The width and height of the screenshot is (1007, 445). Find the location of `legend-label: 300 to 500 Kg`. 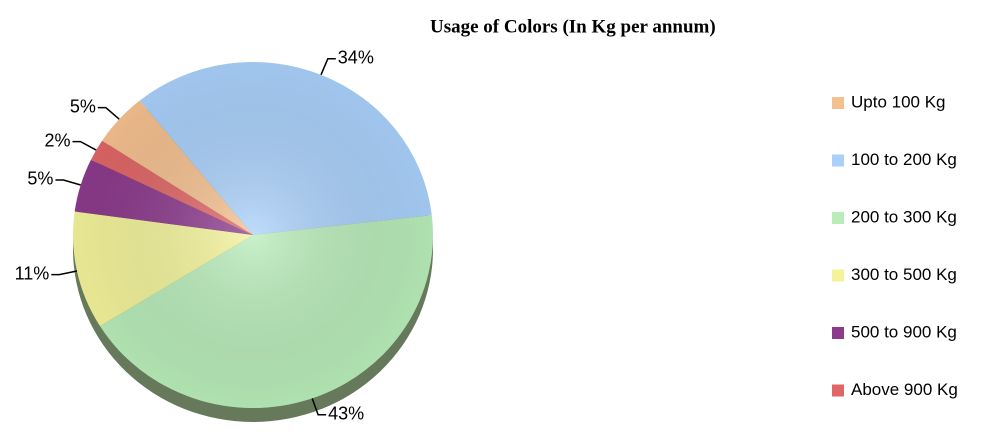

legend-label: 300 to 500 Kg is located at coordinates (904, 274).